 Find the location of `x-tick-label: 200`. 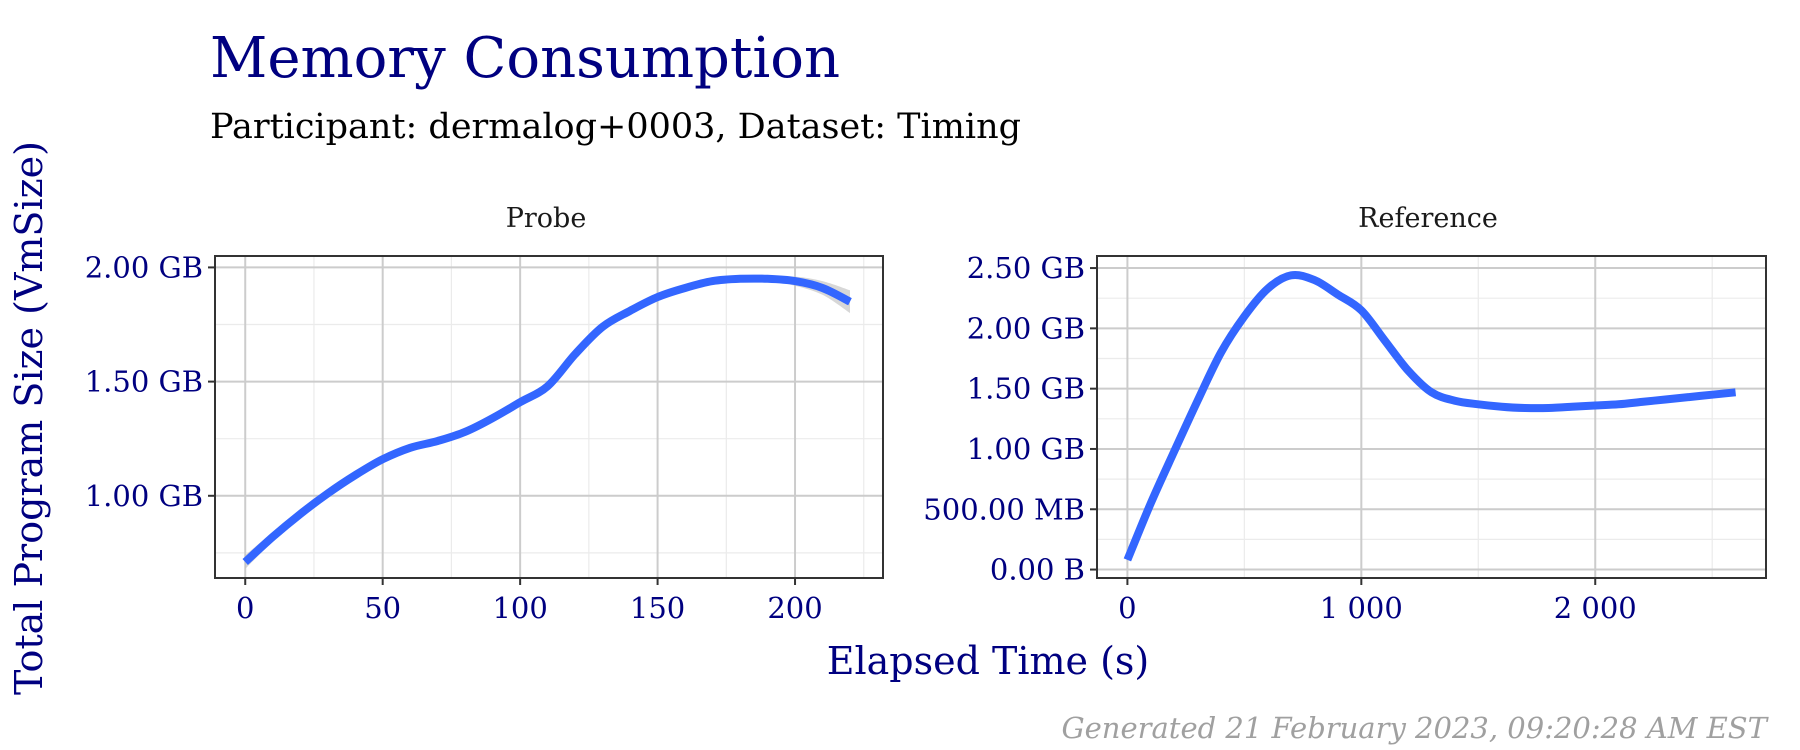

x-tick-label: 200 is located at coordinates (794, 608).